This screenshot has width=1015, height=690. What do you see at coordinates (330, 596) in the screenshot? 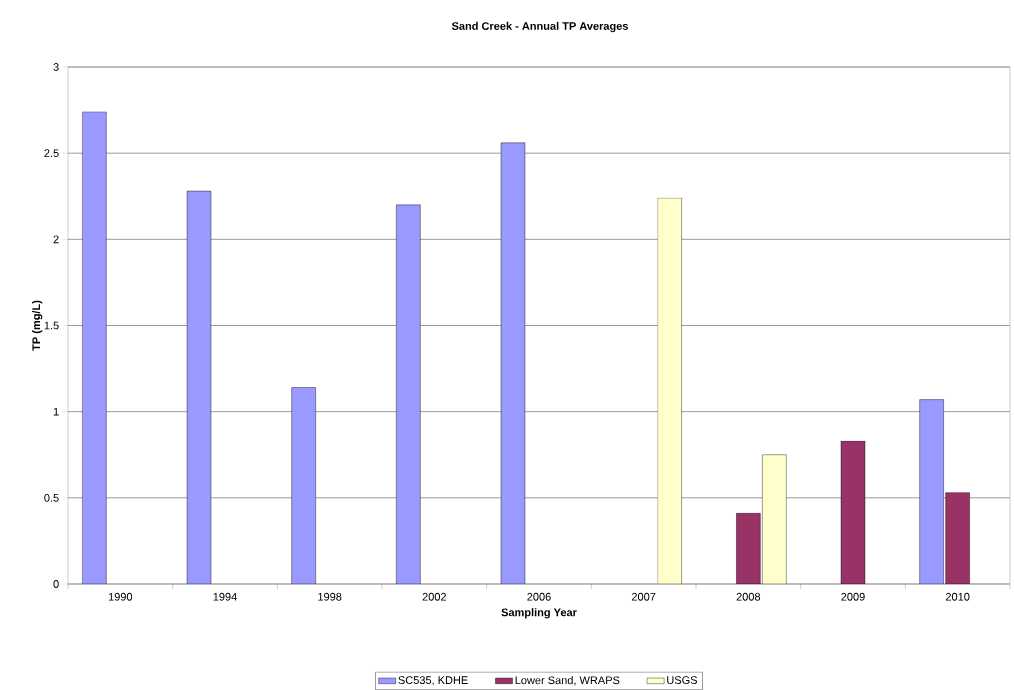
I see `x-tick-label: 1998` at bounding box center [330, 596].